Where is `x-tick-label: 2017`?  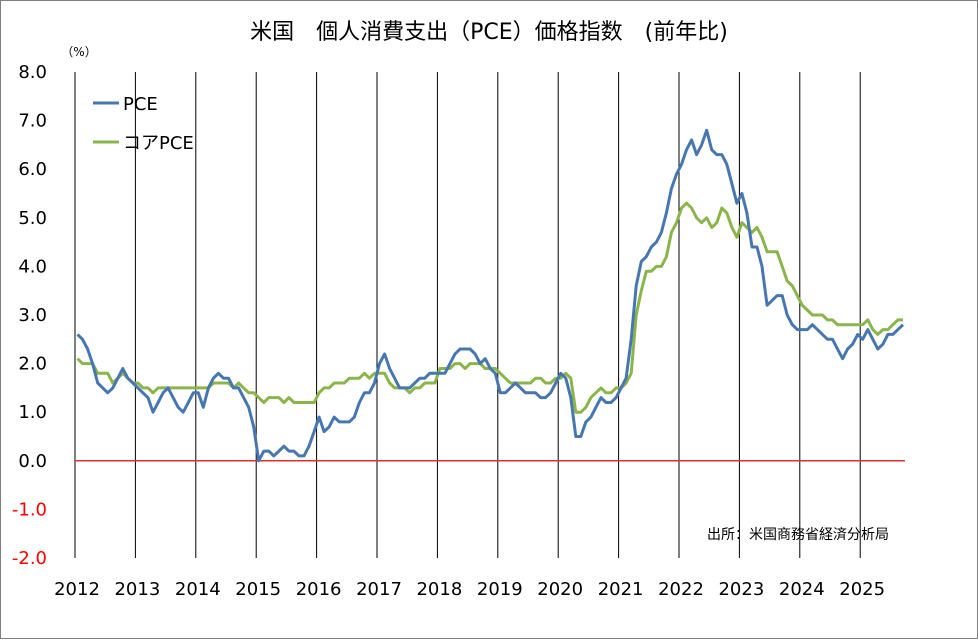
x-tick-label: 2017 is located at coordinates (379, 589).